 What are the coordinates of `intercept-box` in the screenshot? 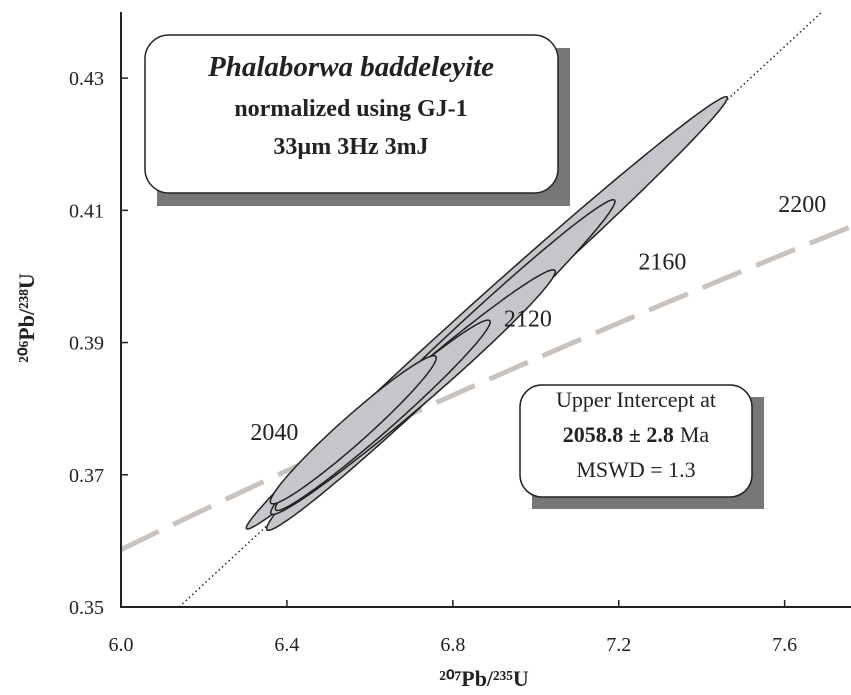 It's located at (636, 441).